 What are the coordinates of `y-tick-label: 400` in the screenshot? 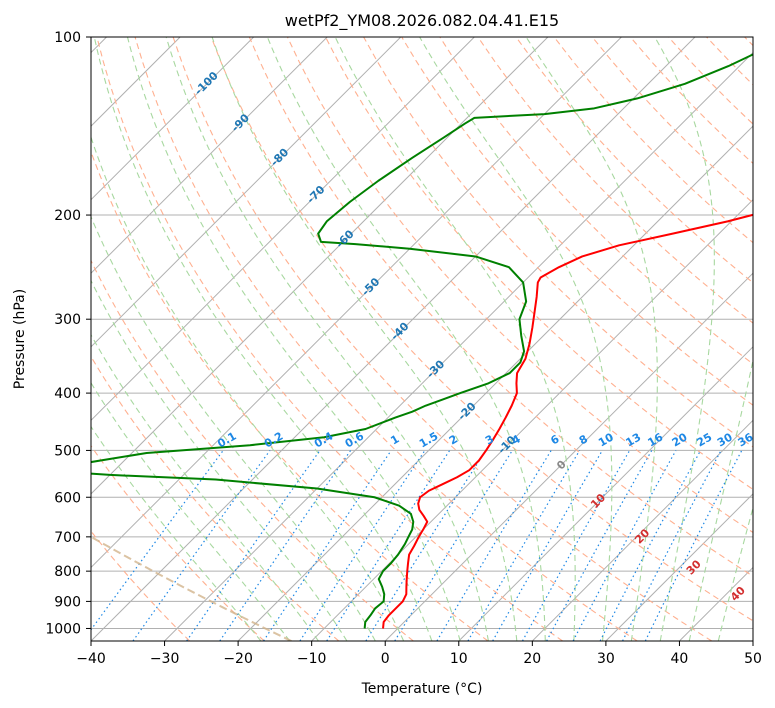 It's located at (67, 394).